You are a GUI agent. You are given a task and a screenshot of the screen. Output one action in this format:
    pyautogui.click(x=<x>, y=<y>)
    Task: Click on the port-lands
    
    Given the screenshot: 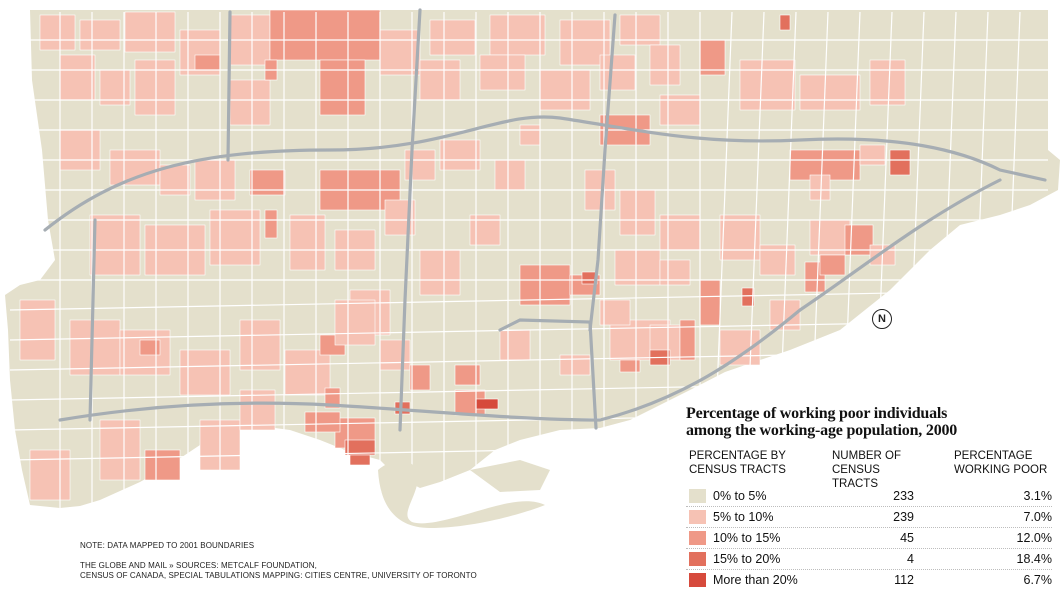 What is the action you would take?
    pyautogui.click(x=510, y=476)
    